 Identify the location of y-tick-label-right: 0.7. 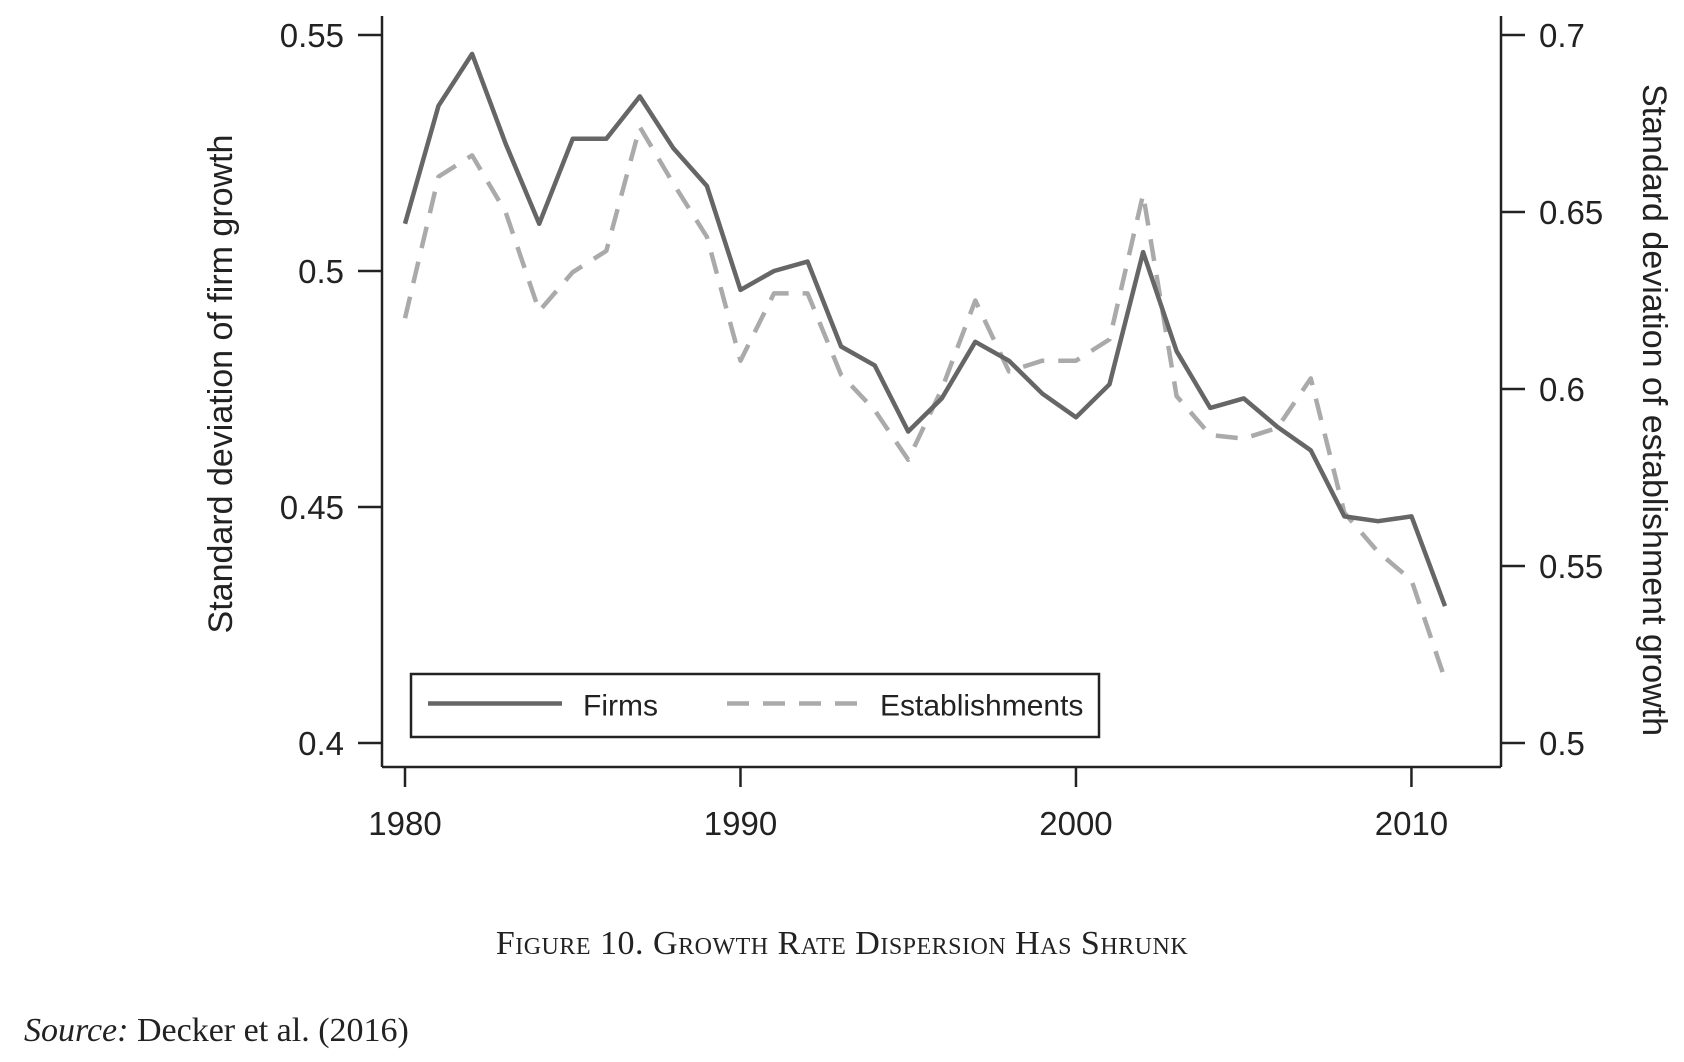
(1562, 35).